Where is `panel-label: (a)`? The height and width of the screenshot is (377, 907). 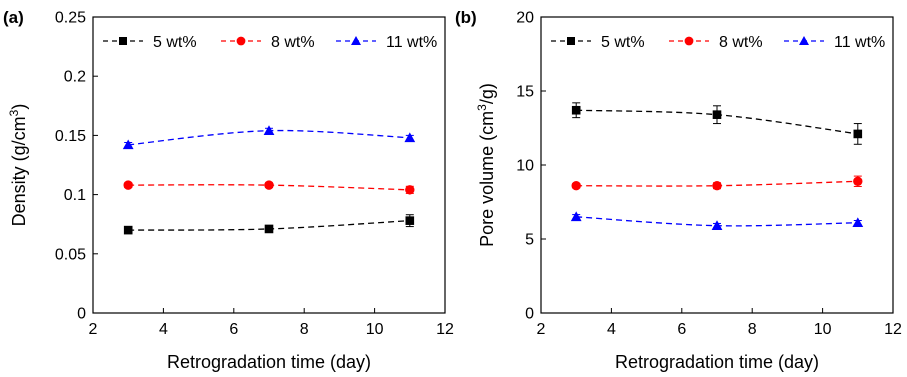
panel-label: (a) is located at coordinates (13, 17).